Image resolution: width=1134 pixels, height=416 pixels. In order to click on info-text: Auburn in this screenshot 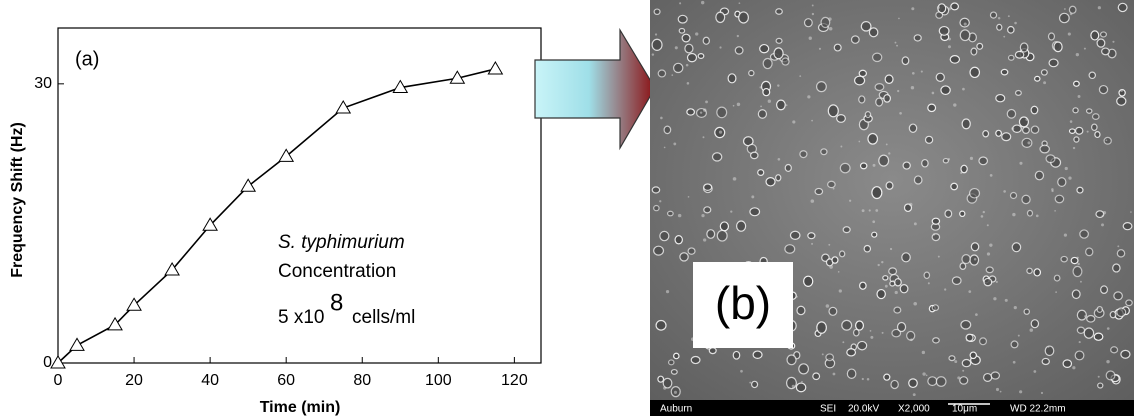, I will do `click(676, 409)`.